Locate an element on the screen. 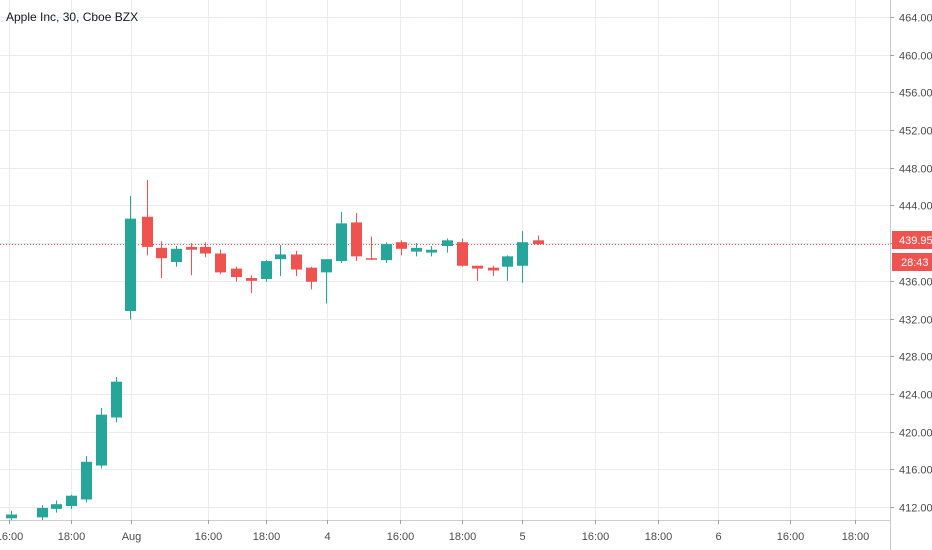 Image resolution: width=932 pixels, height=550 pixels. y-tick-label: 452.00 is located at coordinates (915, 132).